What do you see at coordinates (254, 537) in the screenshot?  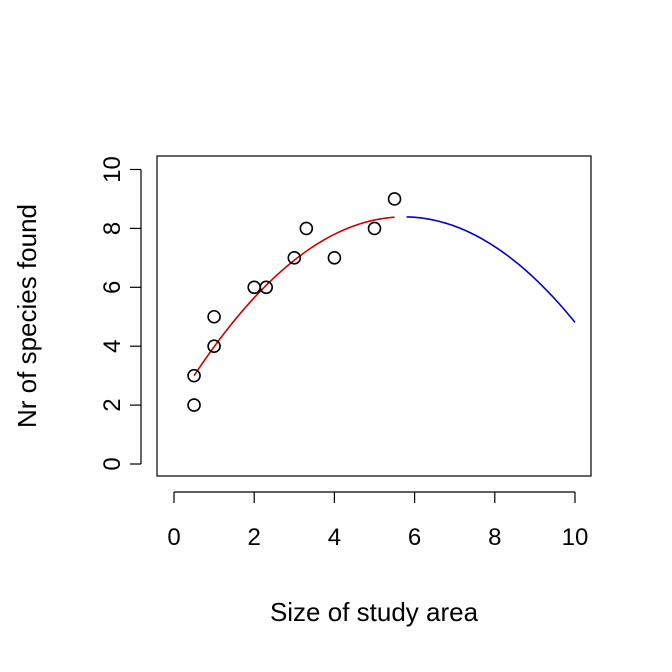 I see `x-tick-label: 2` at bounding box center [254, 537].